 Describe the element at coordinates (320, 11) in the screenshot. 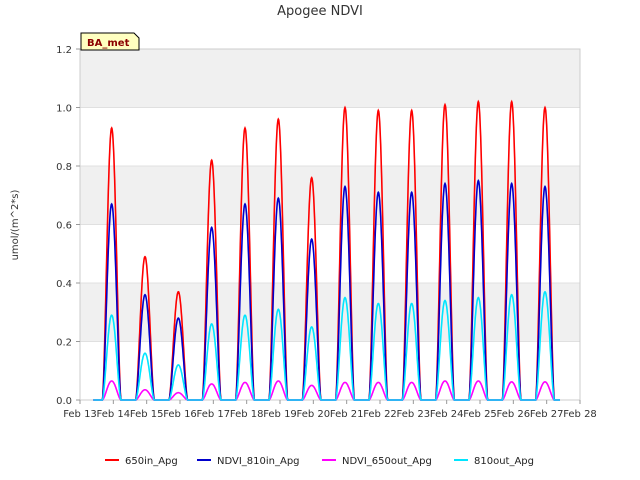

I see `chart-title: Apogee NDVI` at that location.